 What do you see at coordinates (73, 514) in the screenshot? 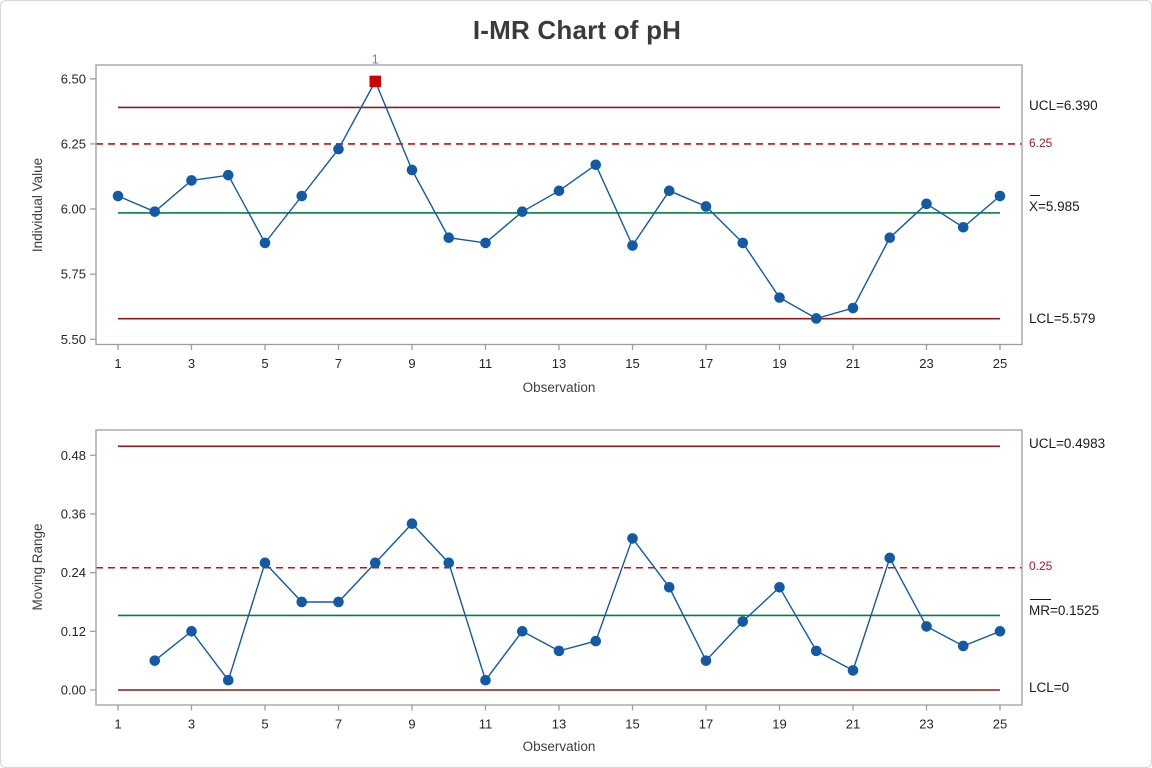
I see `y-tick-label: 0.36` at bounding box center [73, 514].